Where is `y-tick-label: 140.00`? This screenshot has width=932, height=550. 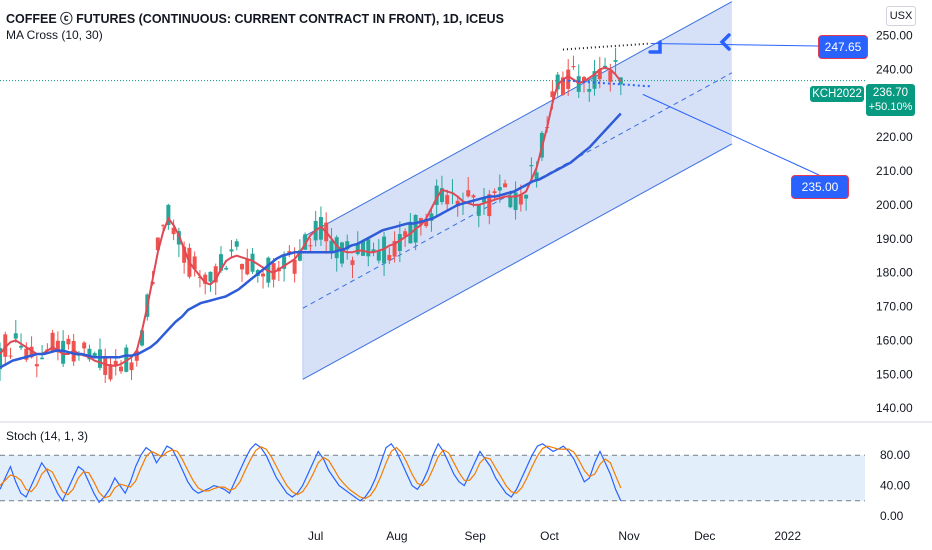 y-tick-label: 140.00 is located at coordinates (894, 408).